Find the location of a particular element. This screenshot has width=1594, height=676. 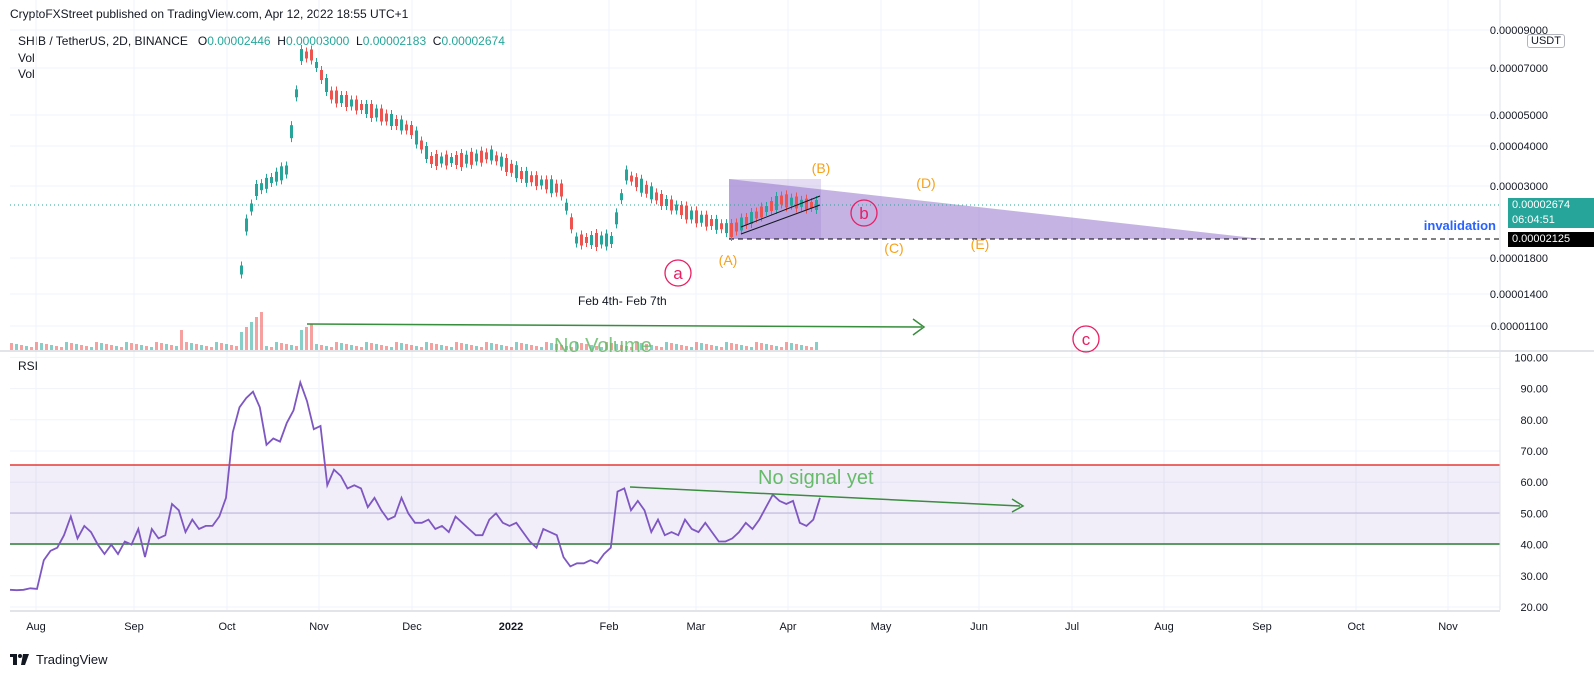

rsi-tick-label: 90.00 is located at coordinates (1534, 390).